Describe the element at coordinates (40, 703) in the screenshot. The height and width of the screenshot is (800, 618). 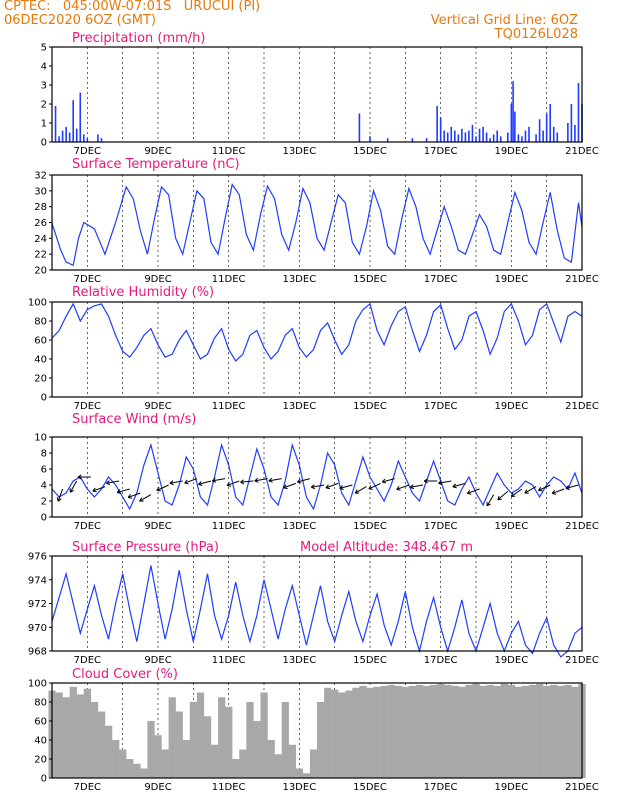
I see `cloud-cover-y-tick-label: 80` at that location.